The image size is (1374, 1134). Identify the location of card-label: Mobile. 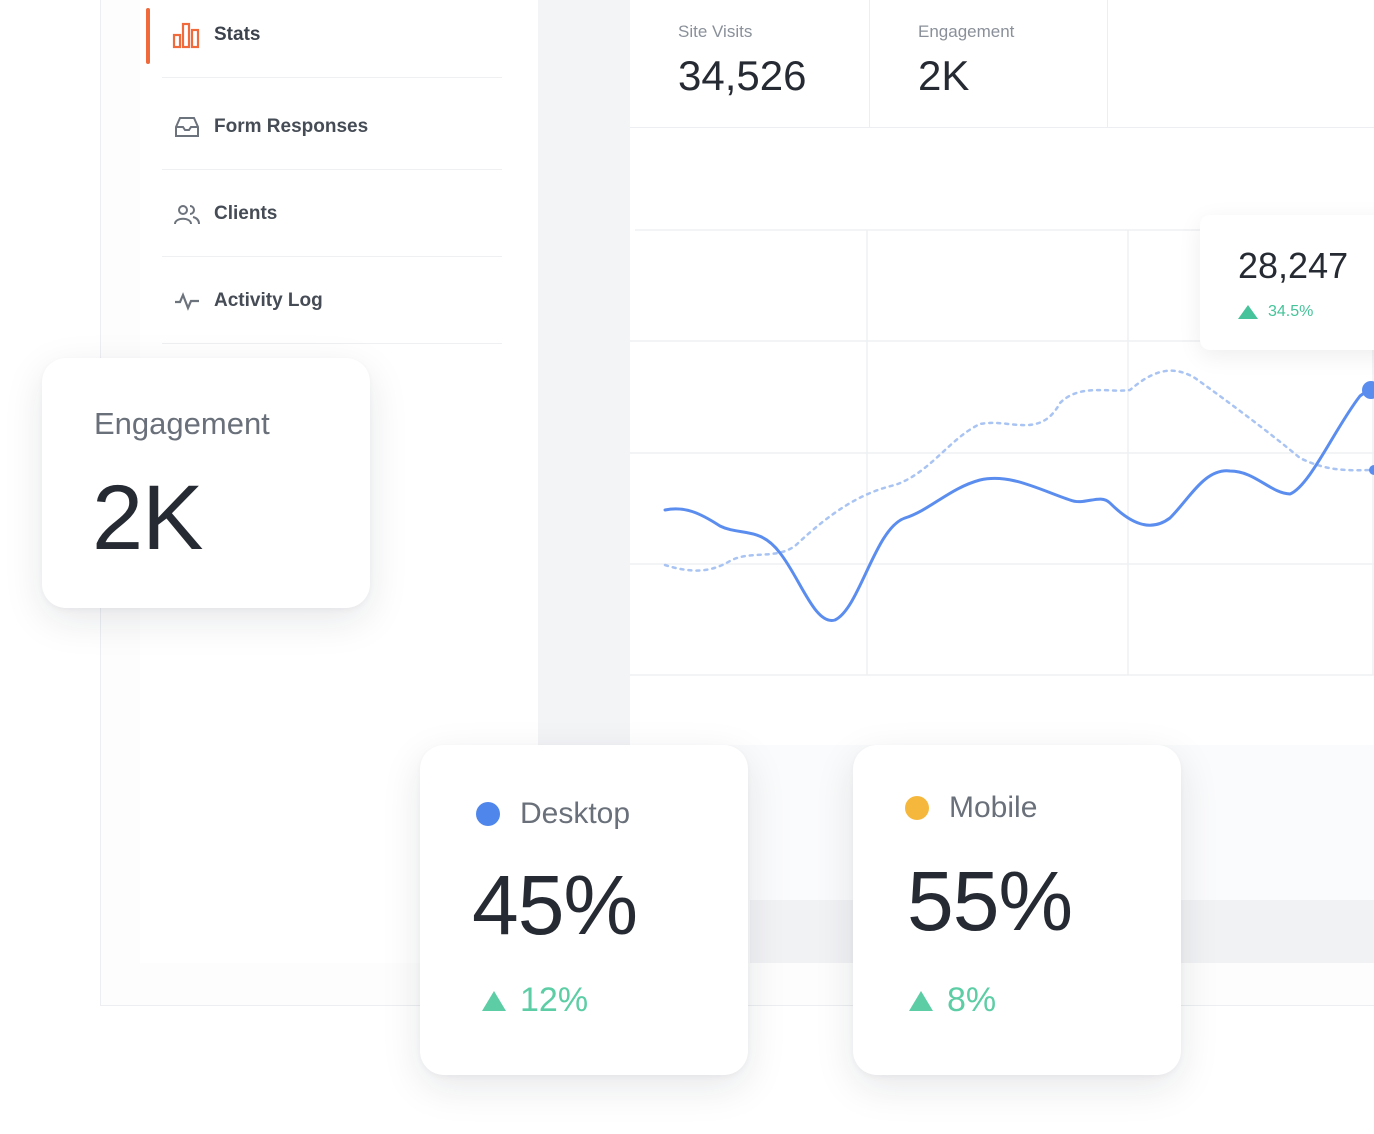
(971, 808).